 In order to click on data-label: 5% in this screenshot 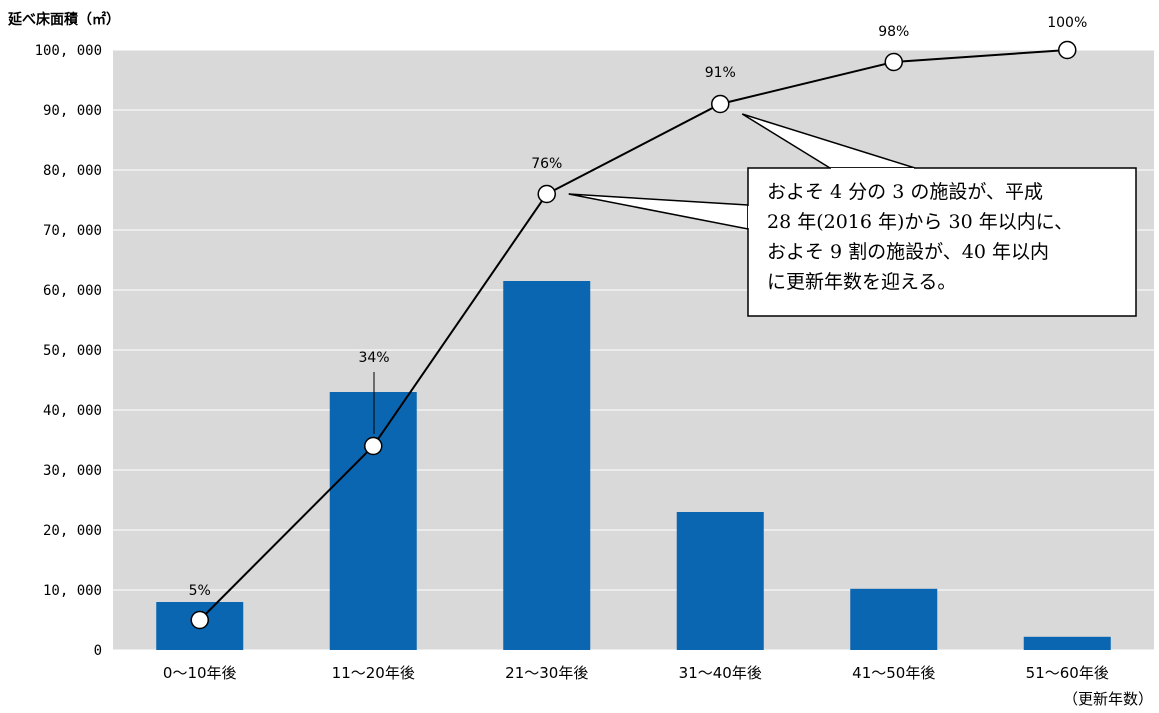, I will do `click(200, 591)`.